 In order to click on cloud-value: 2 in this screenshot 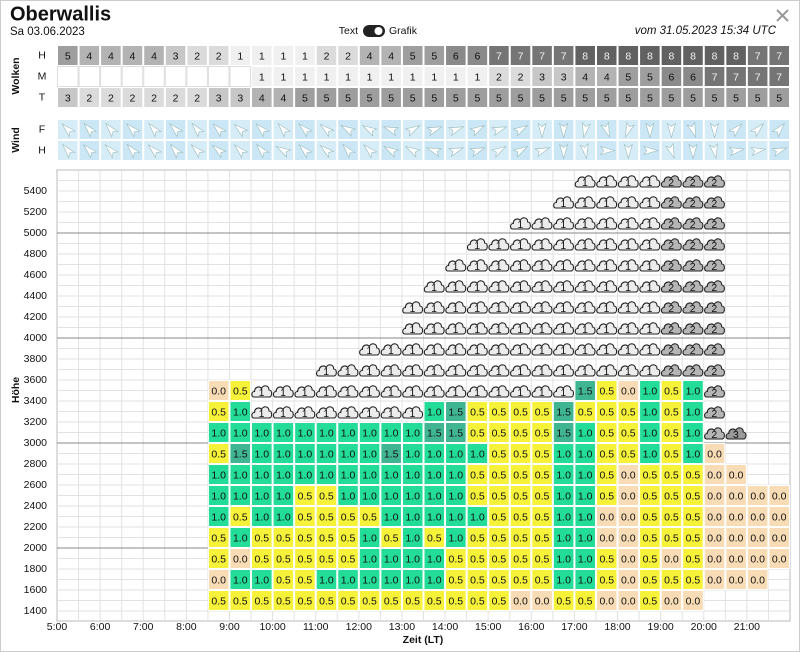, I will do `click(111, 98)`.